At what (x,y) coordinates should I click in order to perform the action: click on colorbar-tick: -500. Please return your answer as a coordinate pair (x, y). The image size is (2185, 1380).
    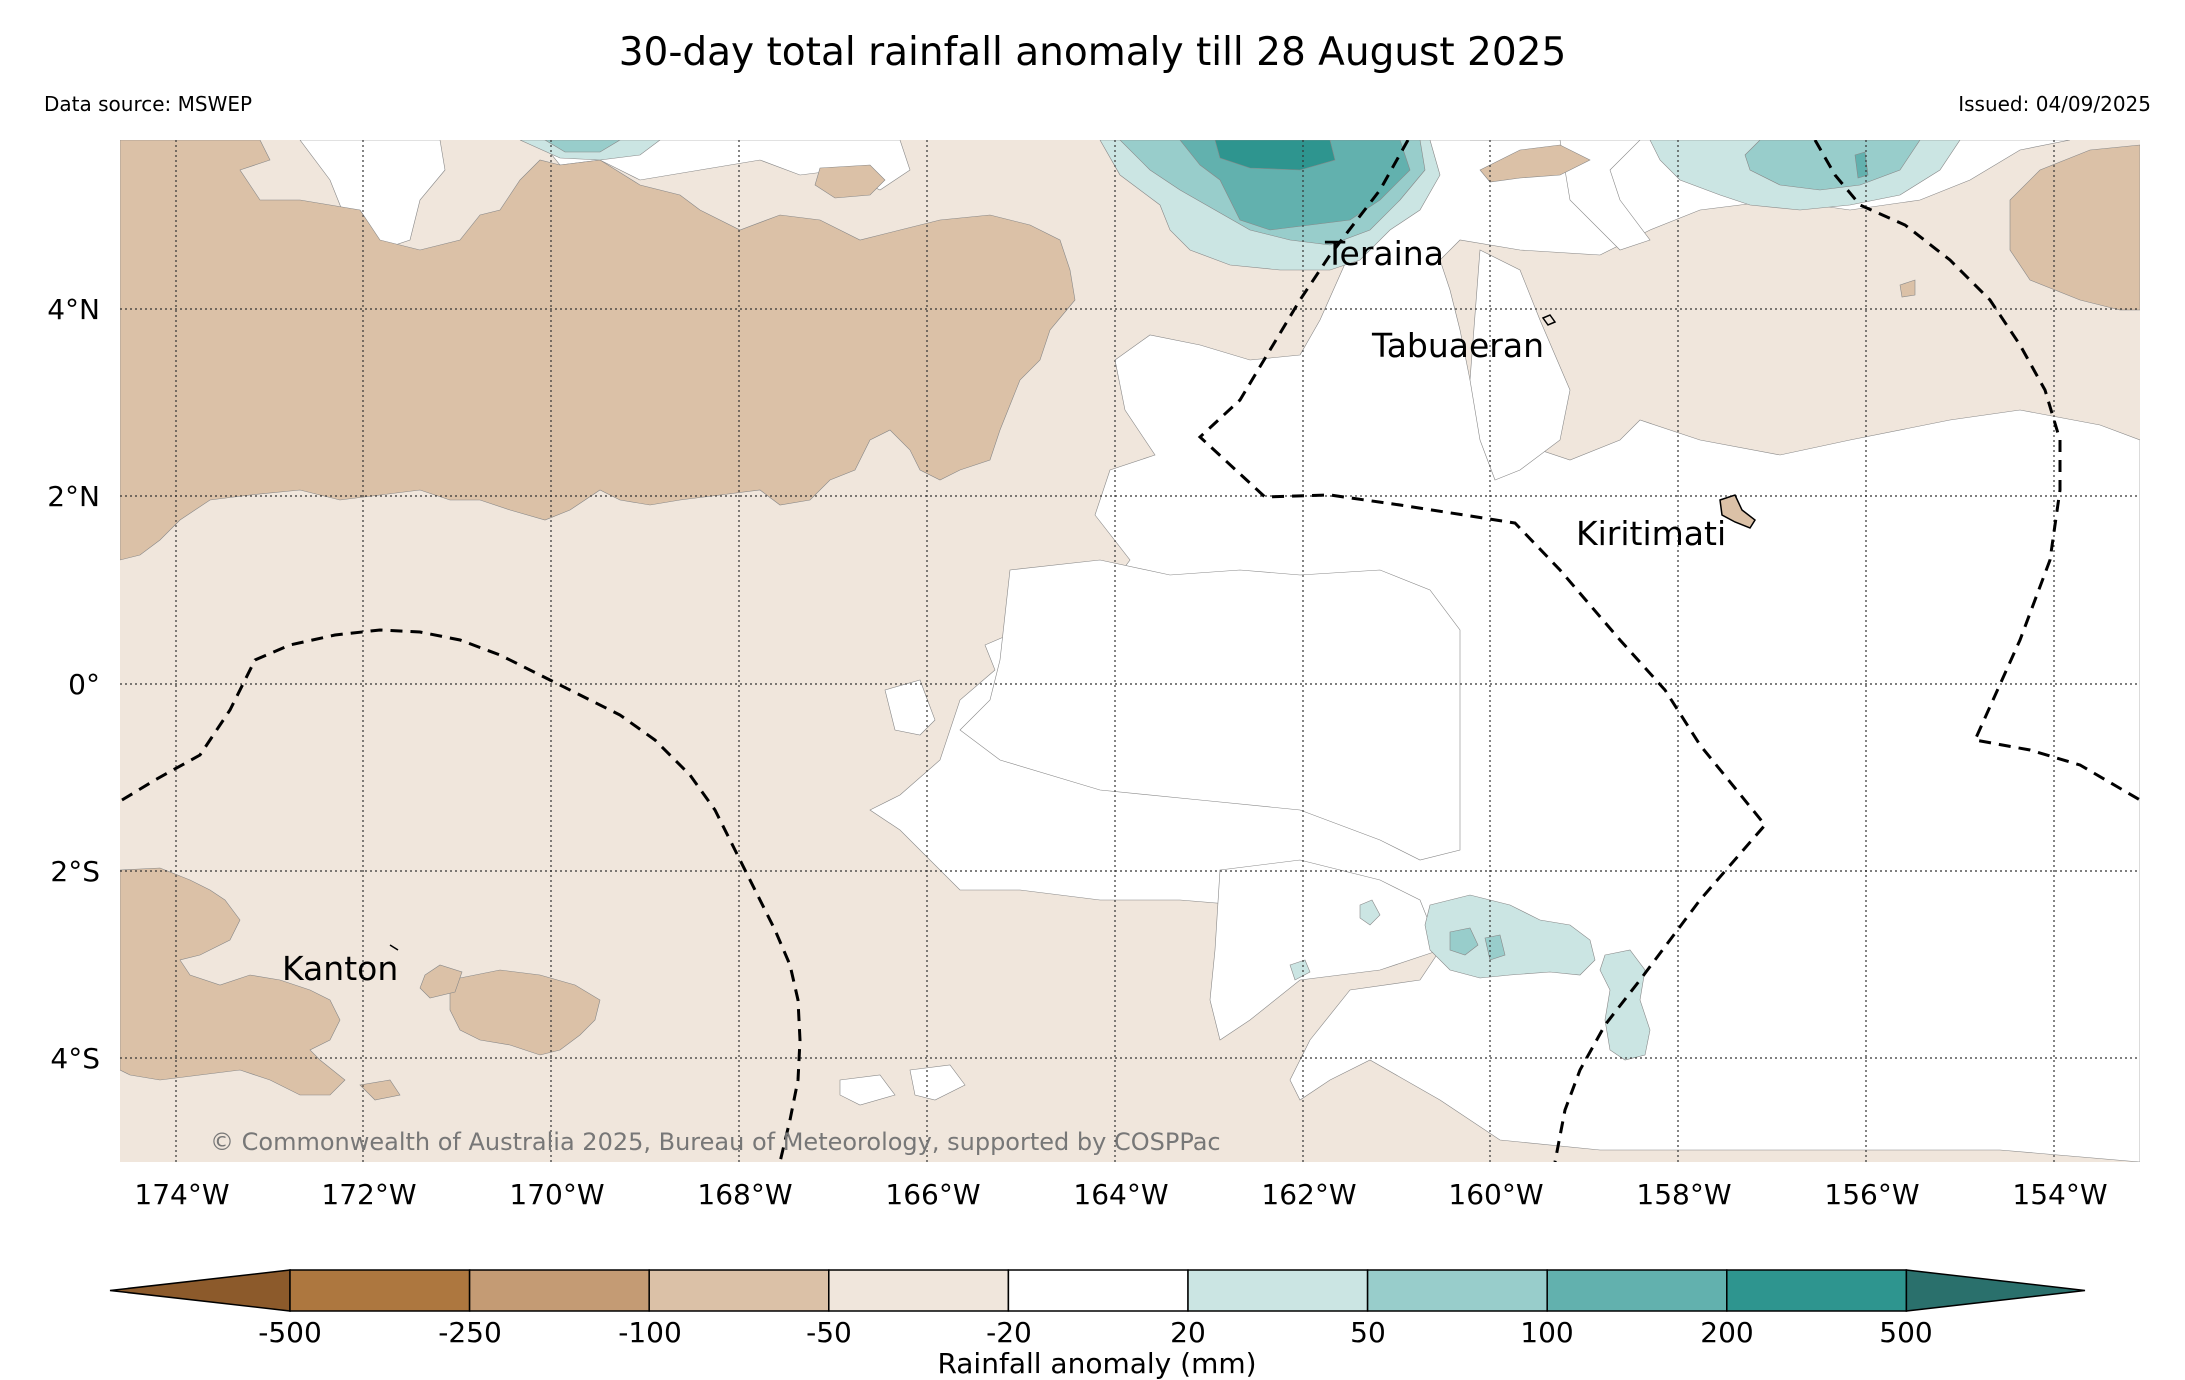
    Looking at the image, I should click on (290, 1332).